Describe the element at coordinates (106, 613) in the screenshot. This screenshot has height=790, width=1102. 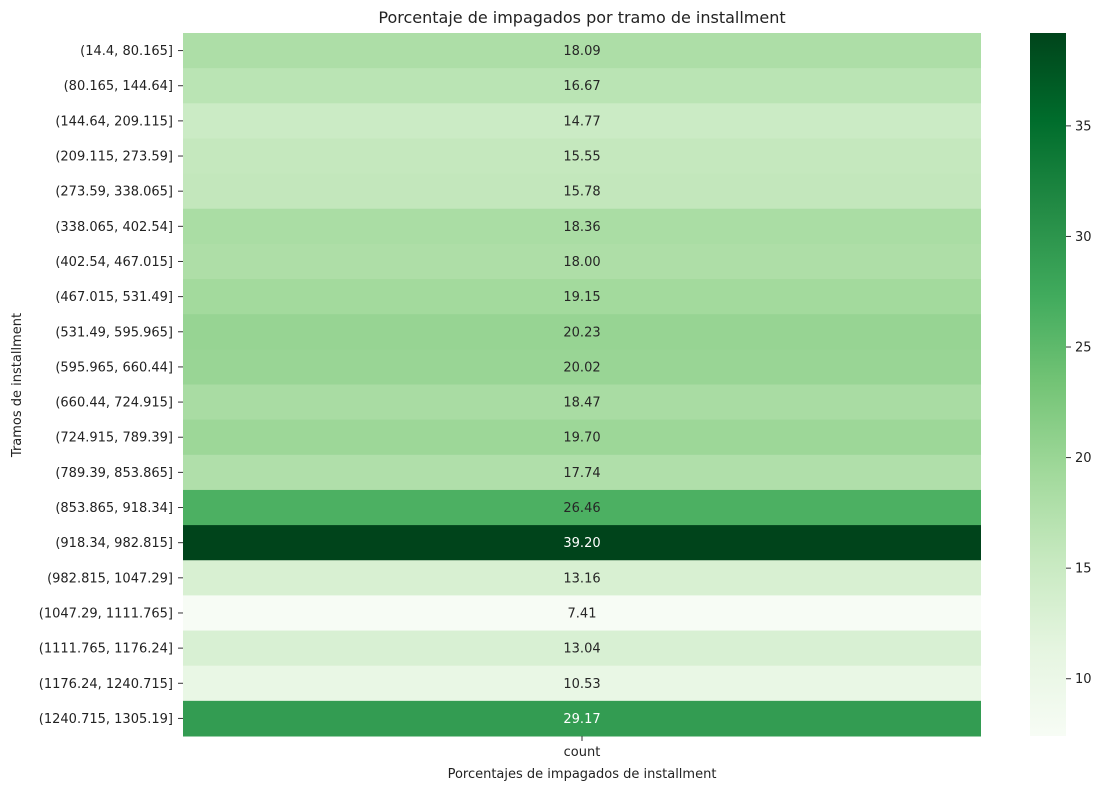
I see `y-tick-label: (1047.29, 1111.765]` at that location.